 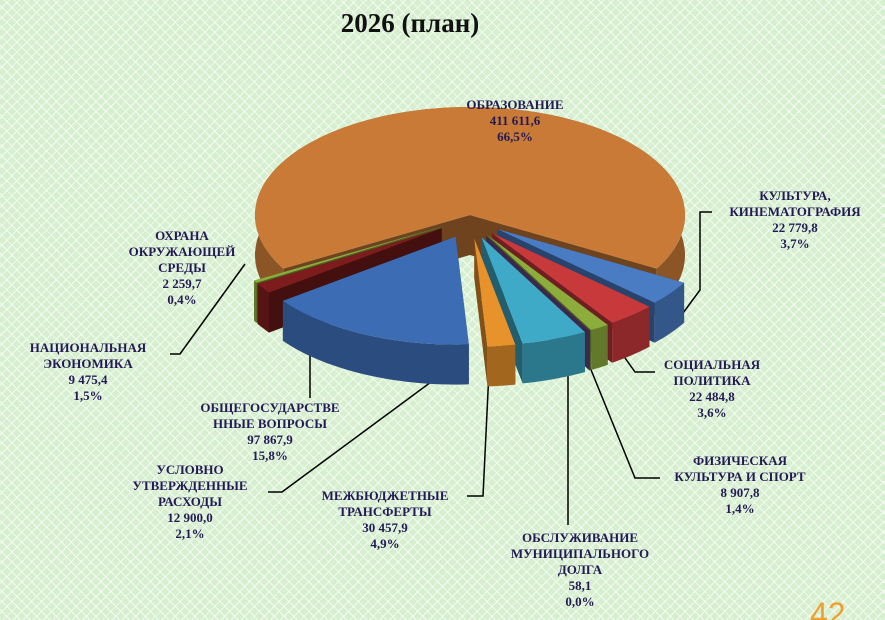 I want to click on category: ФИЗИЧЕСКАЯ КУЛЬТУРА И СПОРТ, so click(x=740, y=468).